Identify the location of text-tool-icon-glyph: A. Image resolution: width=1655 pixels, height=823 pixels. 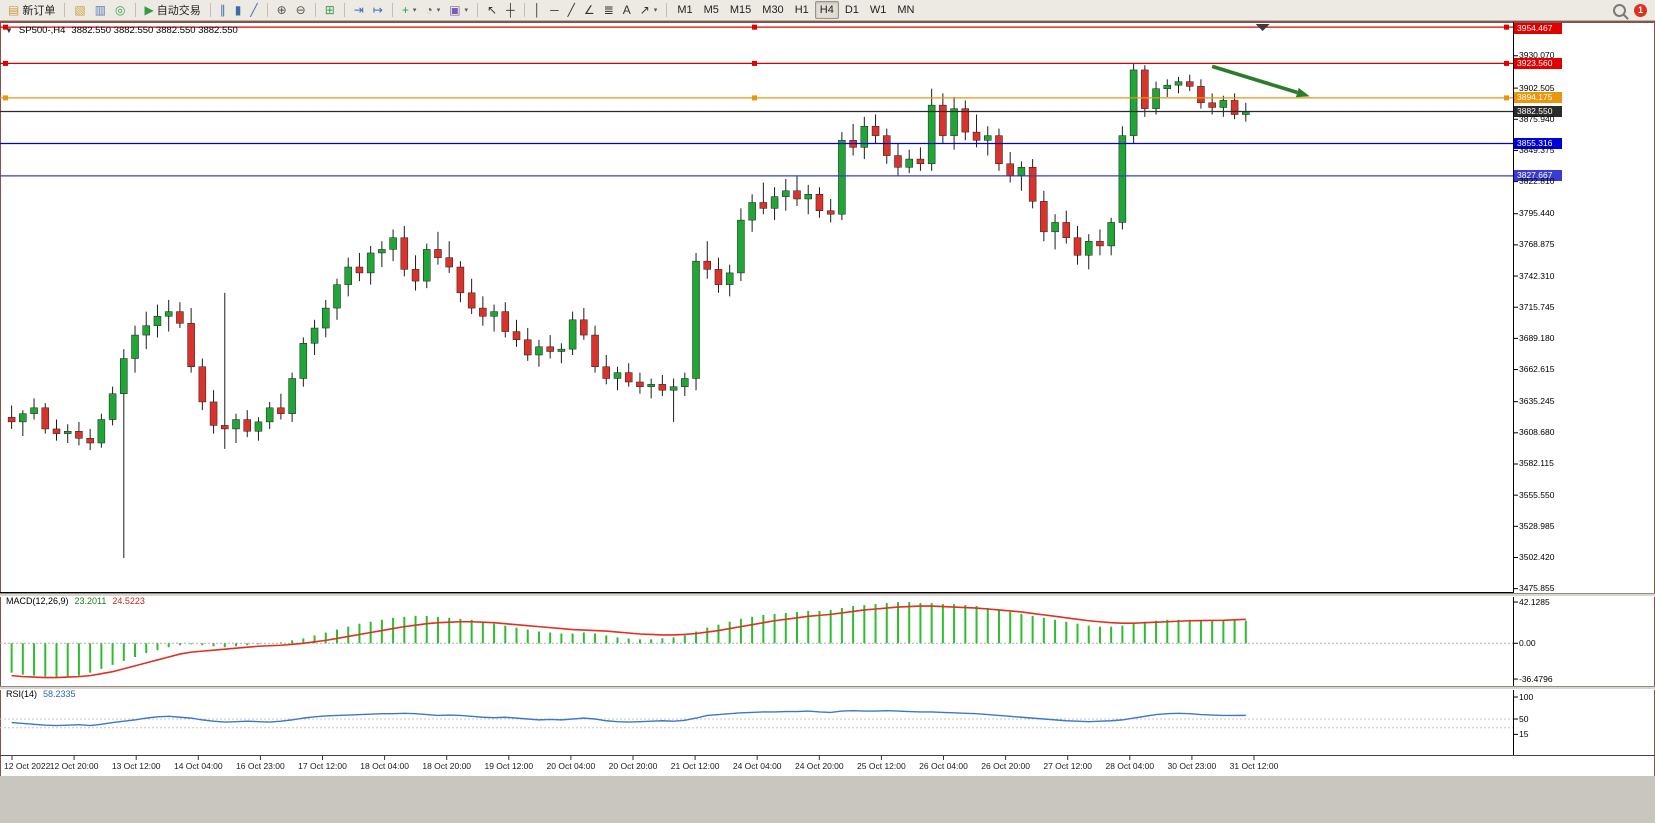
(626, 10).